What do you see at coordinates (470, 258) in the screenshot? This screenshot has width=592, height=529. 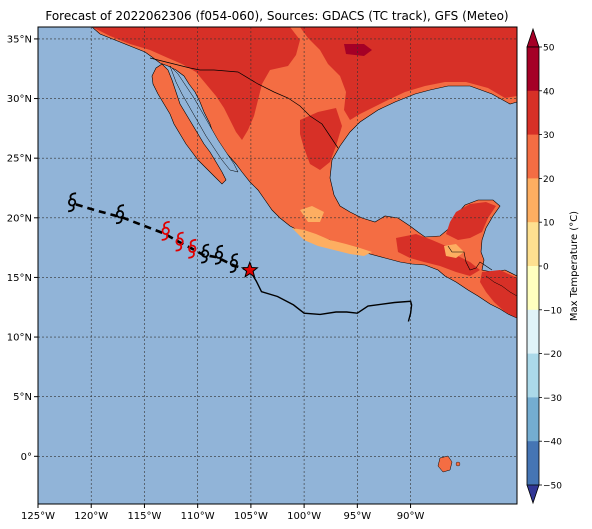 I see `border-guatemala` at bounding box center [470, 258].